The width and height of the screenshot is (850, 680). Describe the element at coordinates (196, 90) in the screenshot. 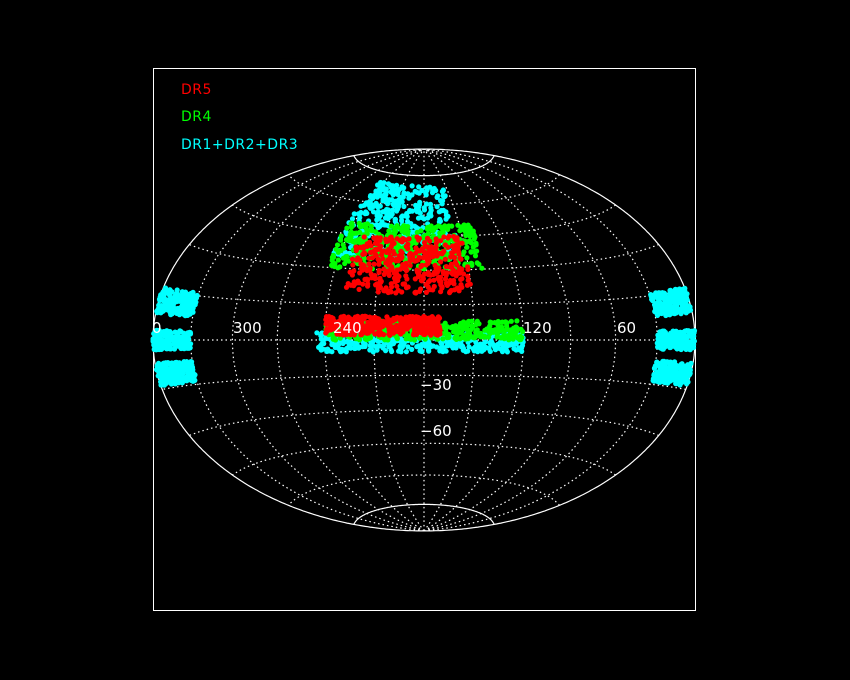

I see `legend-item-dr5: DR5` at that location.